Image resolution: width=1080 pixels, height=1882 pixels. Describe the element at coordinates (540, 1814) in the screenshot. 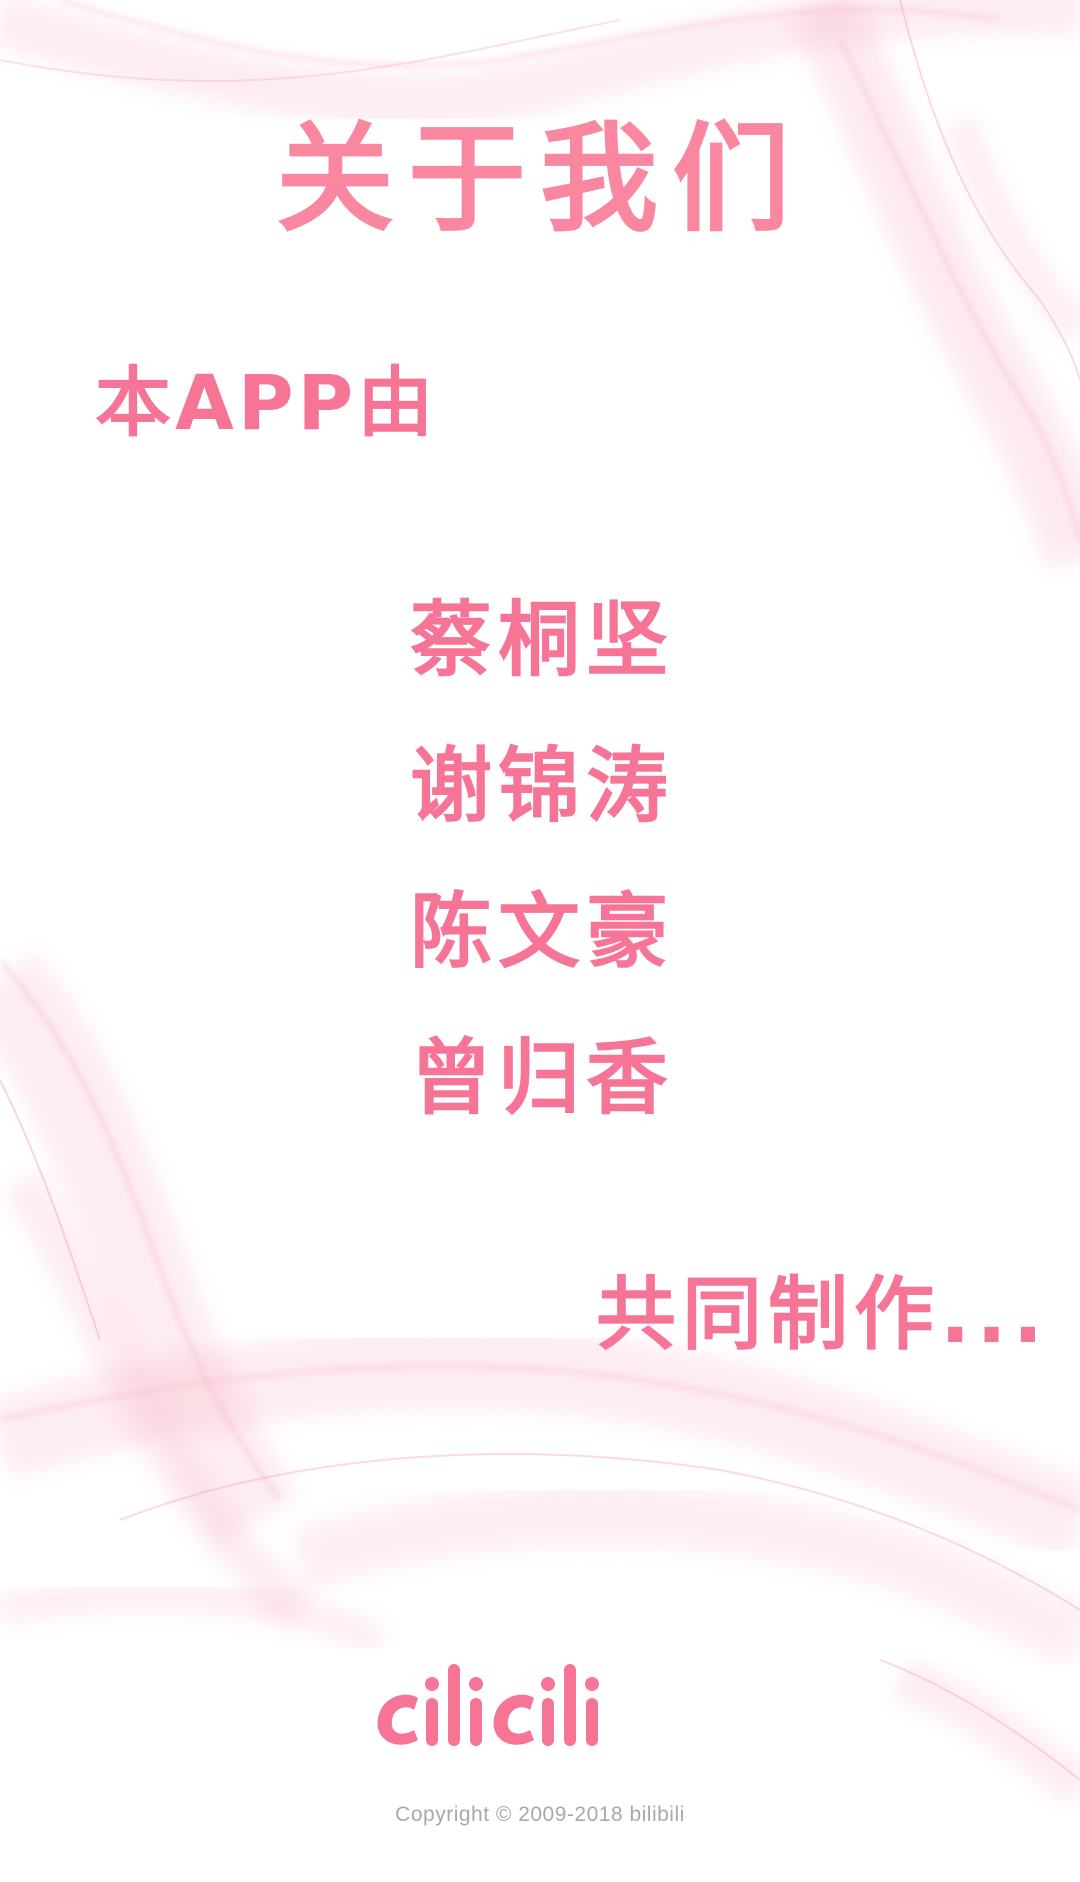

I see `copyright-text: Copyright © 2009-2018 bilibili` at that location.